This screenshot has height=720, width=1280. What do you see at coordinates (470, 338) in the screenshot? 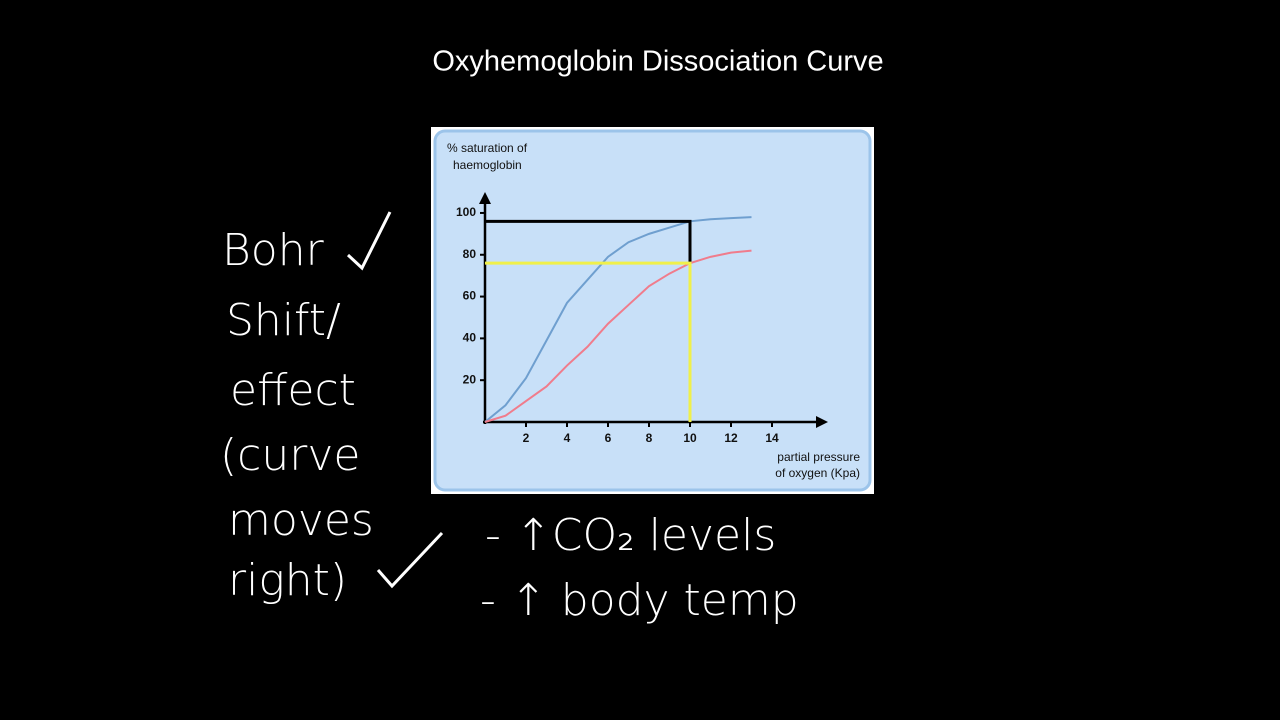
I see `y-tick-label: 40` at bounding box center [470, 338].